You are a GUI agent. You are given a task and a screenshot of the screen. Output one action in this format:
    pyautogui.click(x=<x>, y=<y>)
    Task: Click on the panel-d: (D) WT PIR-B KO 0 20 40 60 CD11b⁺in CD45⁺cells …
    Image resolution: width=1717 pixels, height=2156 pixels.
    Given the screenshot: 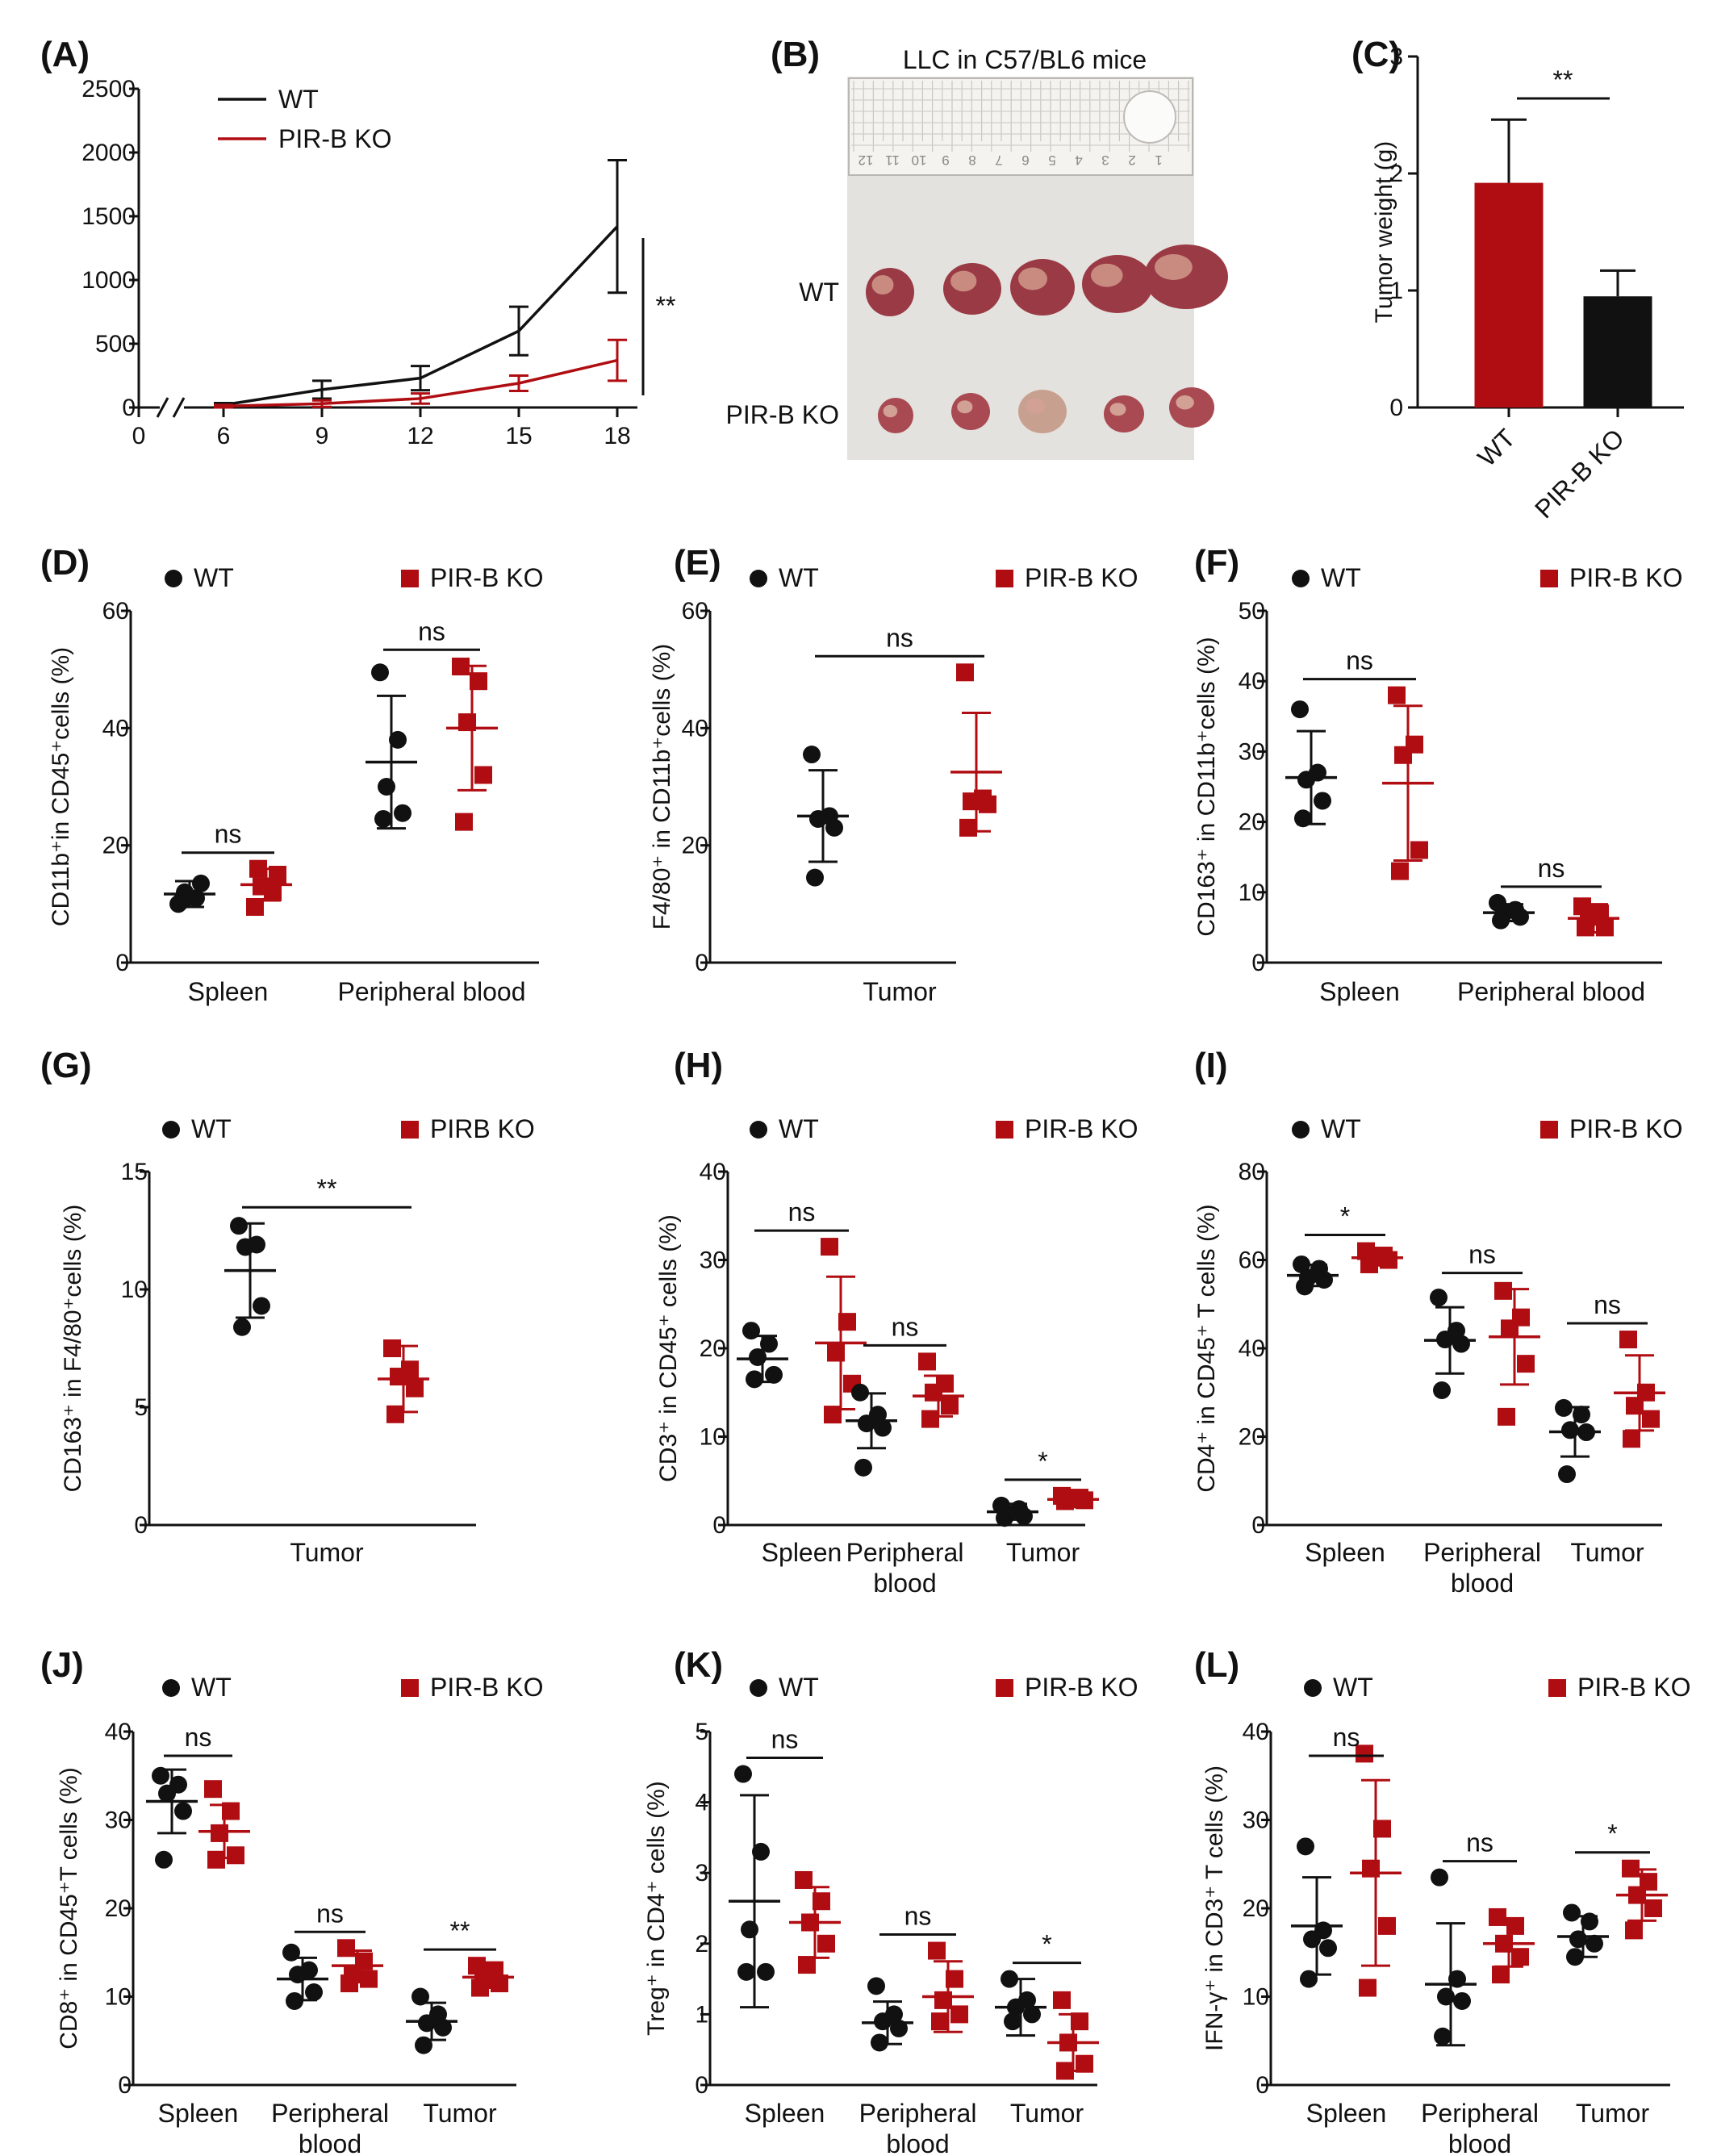 What is the action you would take?
    pyautogui.click(x=292, y=774)
    